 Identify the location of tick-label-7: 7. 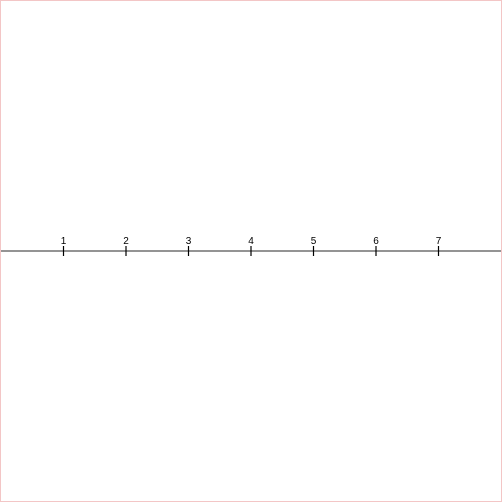
(439, 241).